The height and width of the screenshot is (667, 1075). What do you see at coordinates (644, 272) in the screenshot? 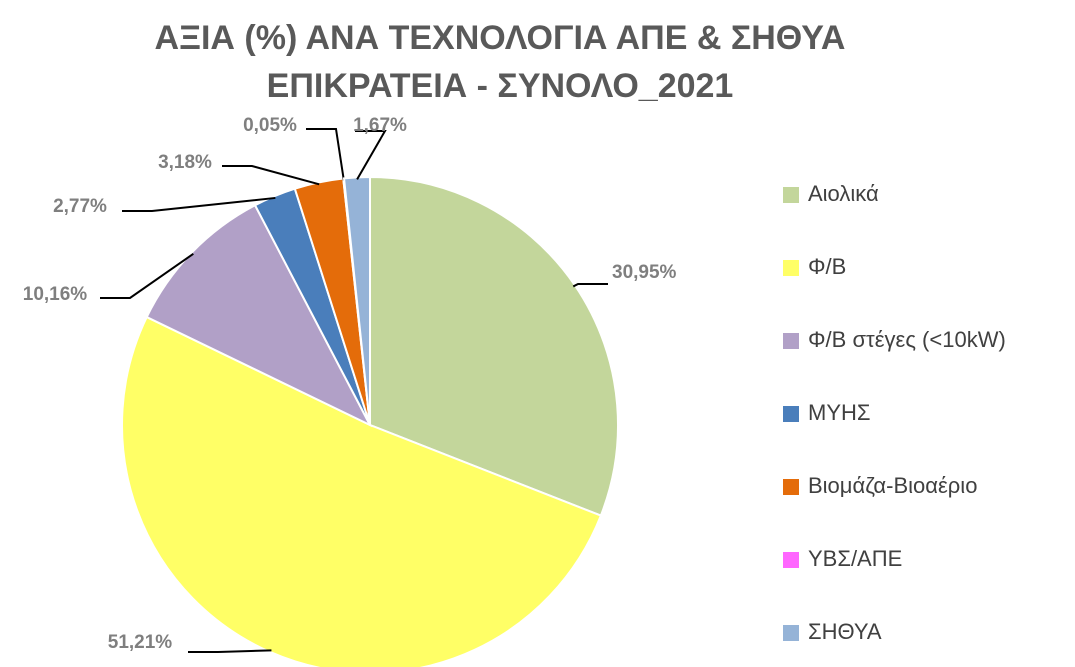
I see `data-label: 30,95%` at bounding box center [644, 272].